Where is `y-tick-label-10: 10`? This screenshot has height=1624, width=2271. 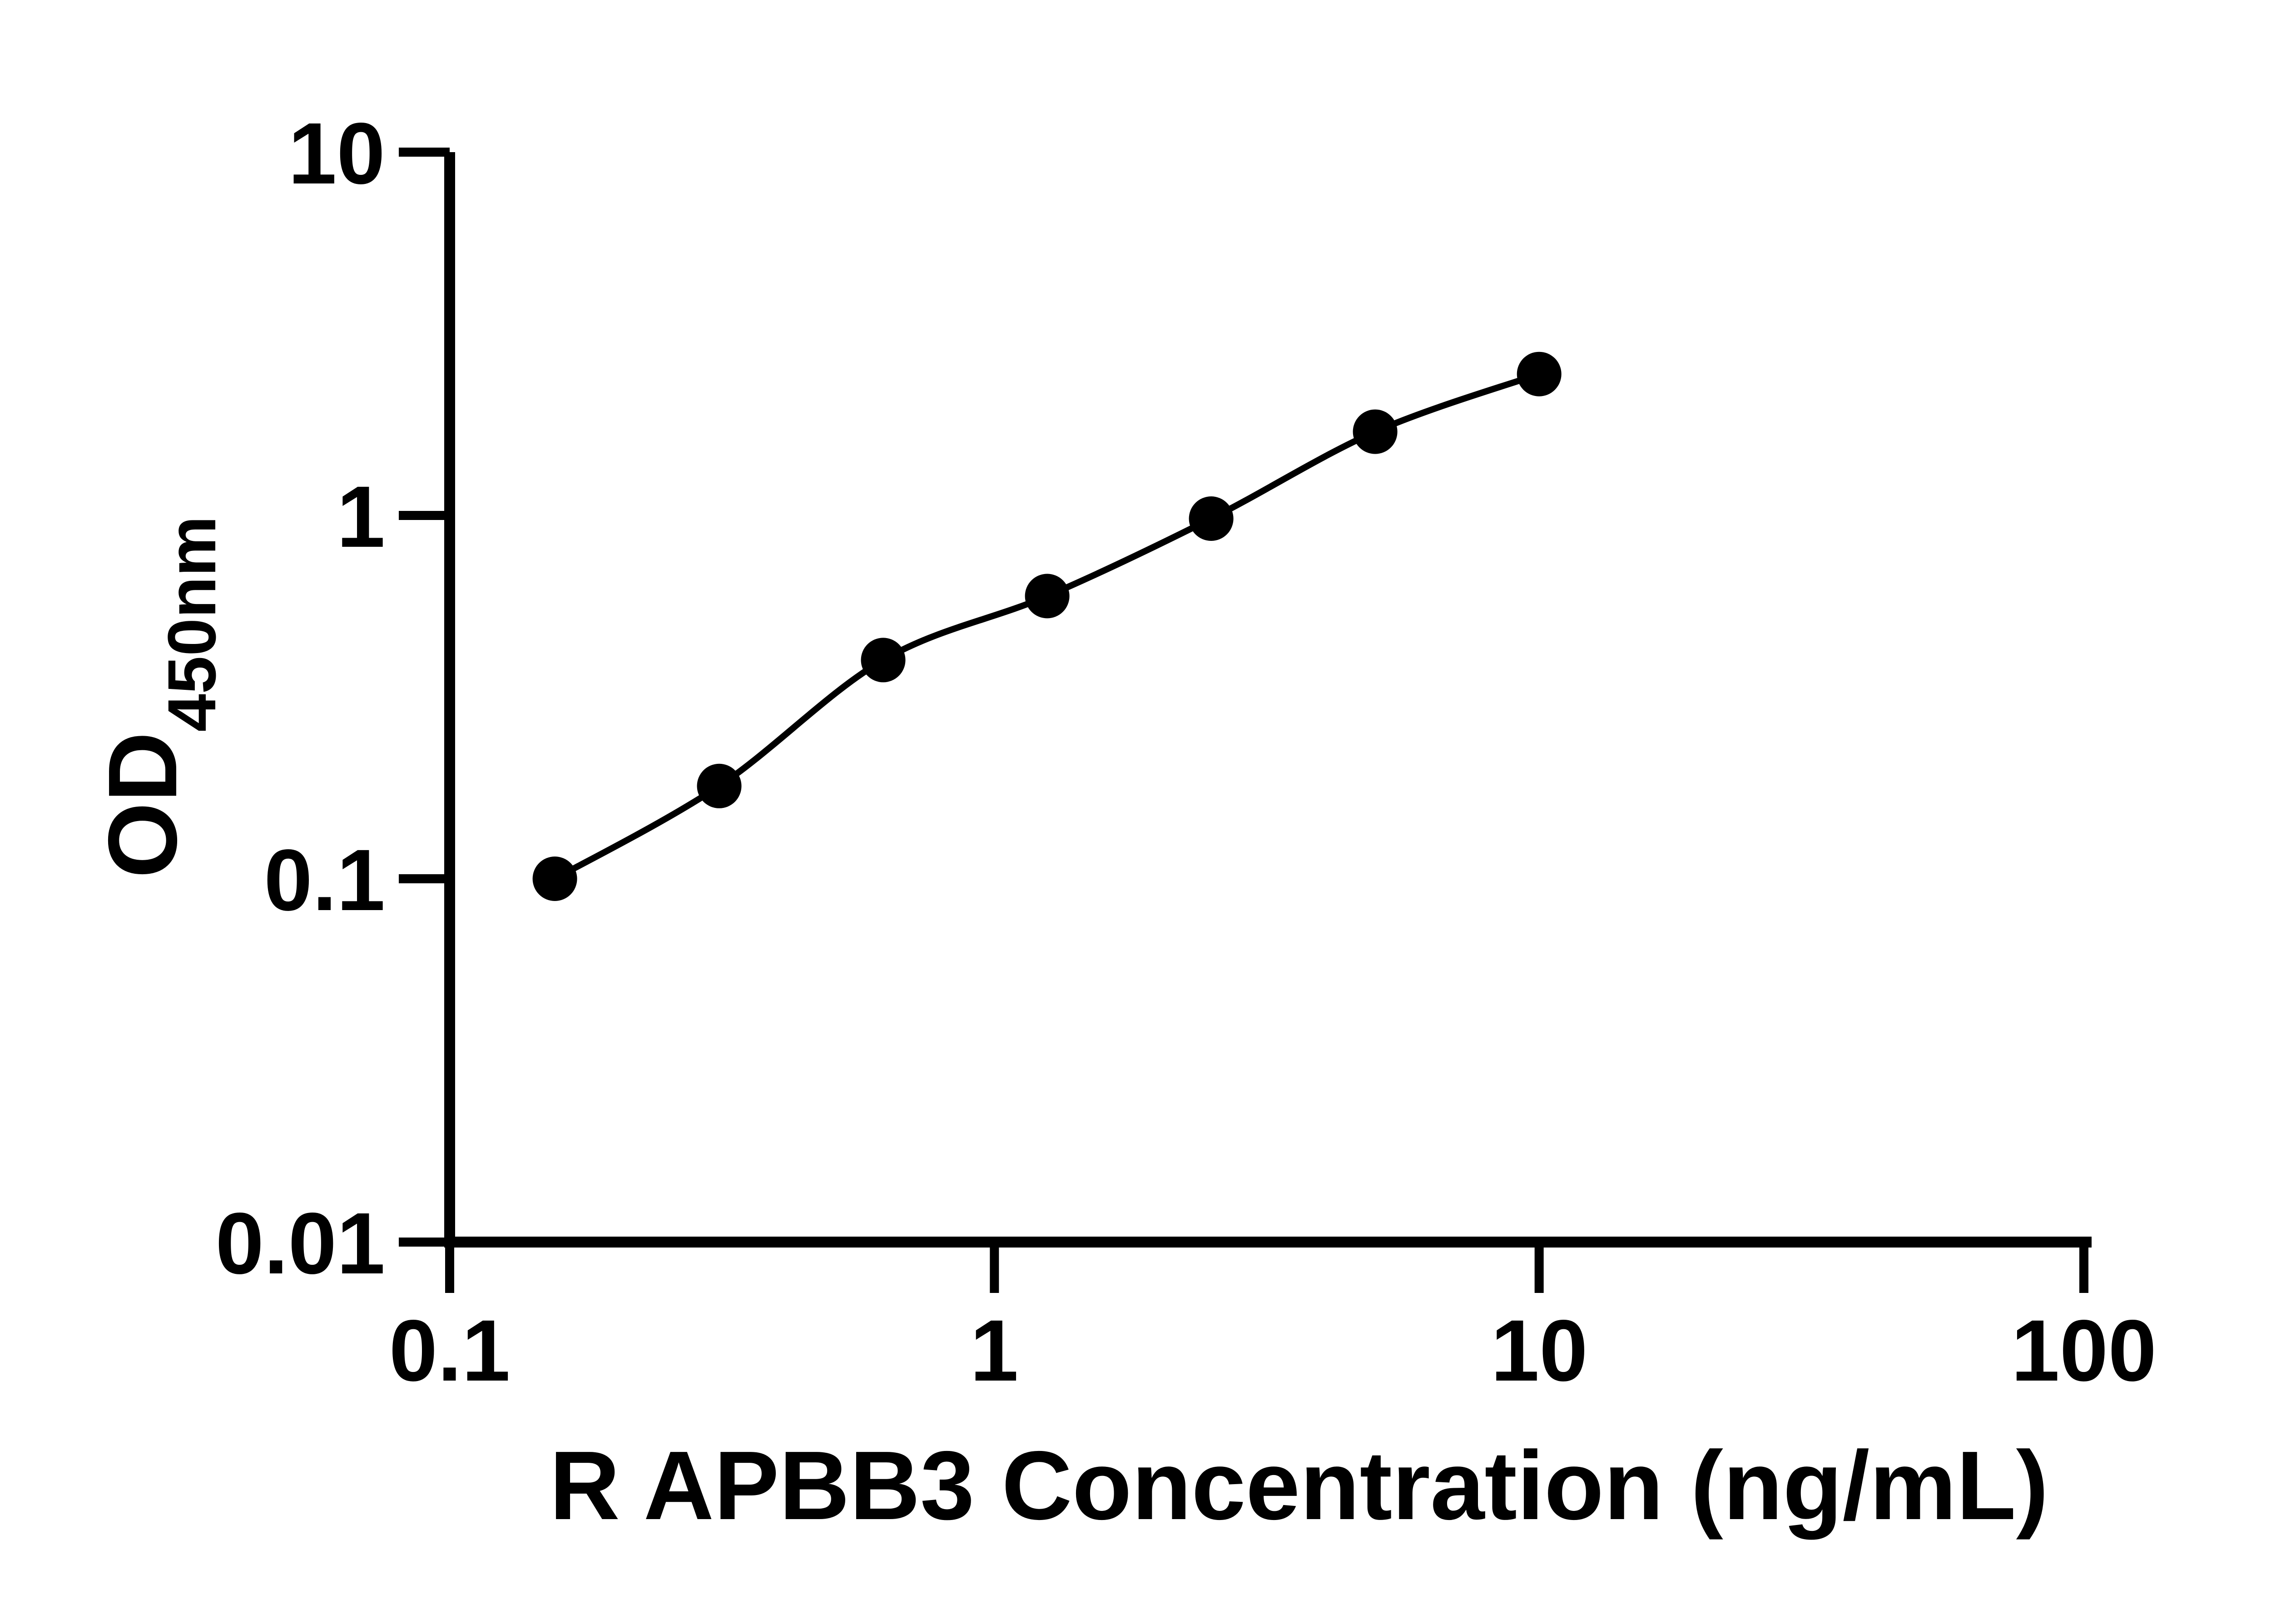
y-tick-label-10: 10 is located at coordinates (336, 153).